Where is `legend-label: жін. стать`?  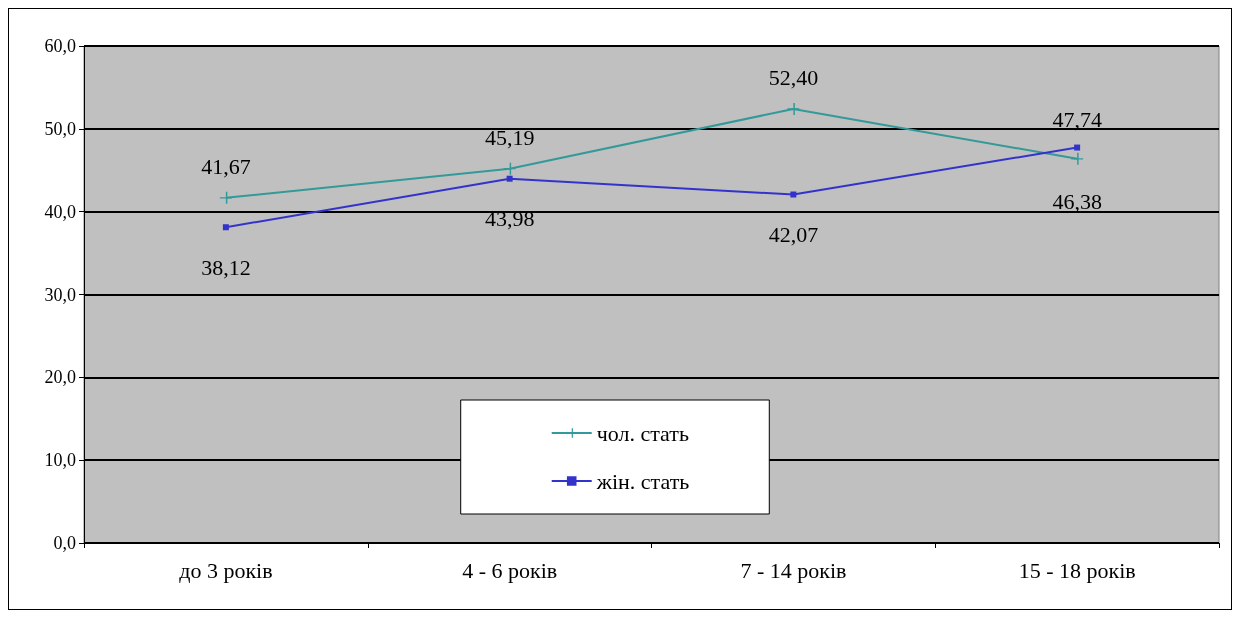 legend-label: жін. стать is located at coordinates (642, 481).